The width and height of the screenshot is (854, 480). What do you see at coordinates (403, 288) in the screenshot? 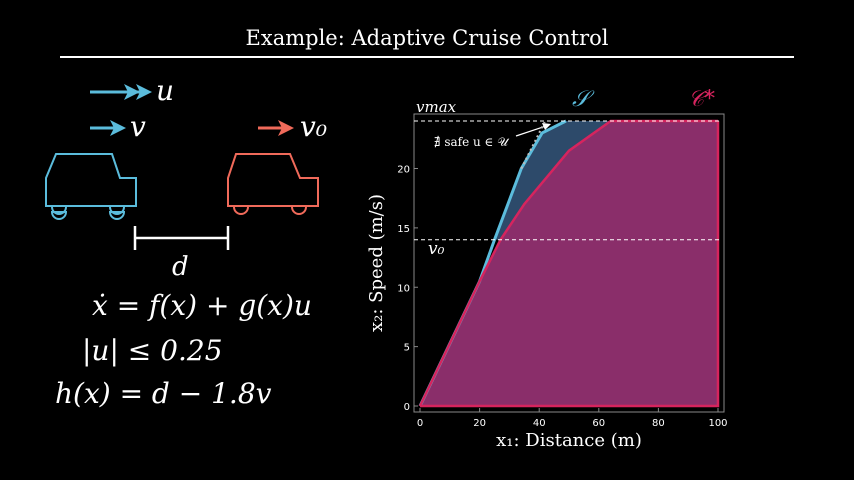
I see `y-tick-label: 10` at bounding box center [403, 288].